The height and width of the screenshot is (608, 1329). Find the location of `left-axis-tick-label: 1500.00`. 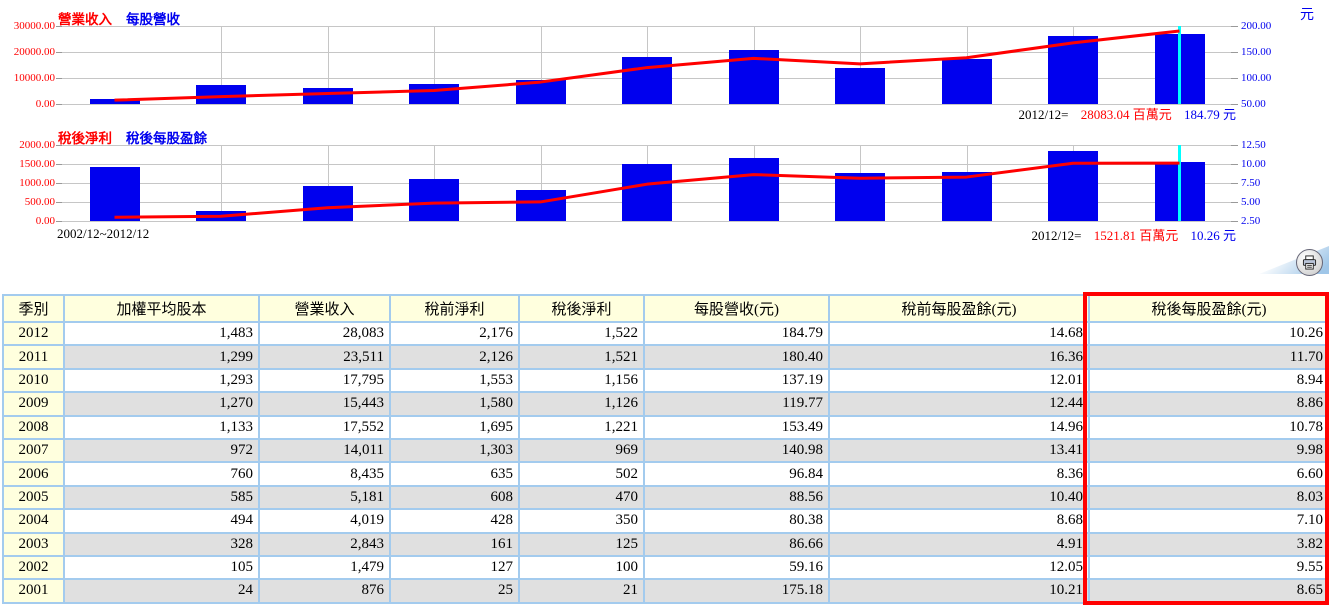

left-axis-tick-label: 1500.00 is located at coordinates (37, 164).